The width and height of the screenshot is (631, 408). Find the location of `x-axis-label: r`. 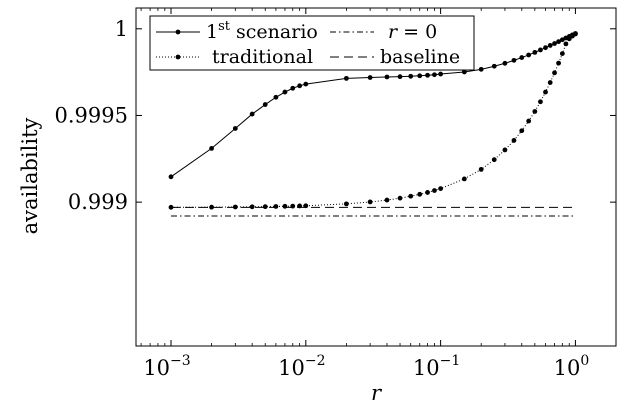

x-axis-label: r is located at coordinates (377, 393).